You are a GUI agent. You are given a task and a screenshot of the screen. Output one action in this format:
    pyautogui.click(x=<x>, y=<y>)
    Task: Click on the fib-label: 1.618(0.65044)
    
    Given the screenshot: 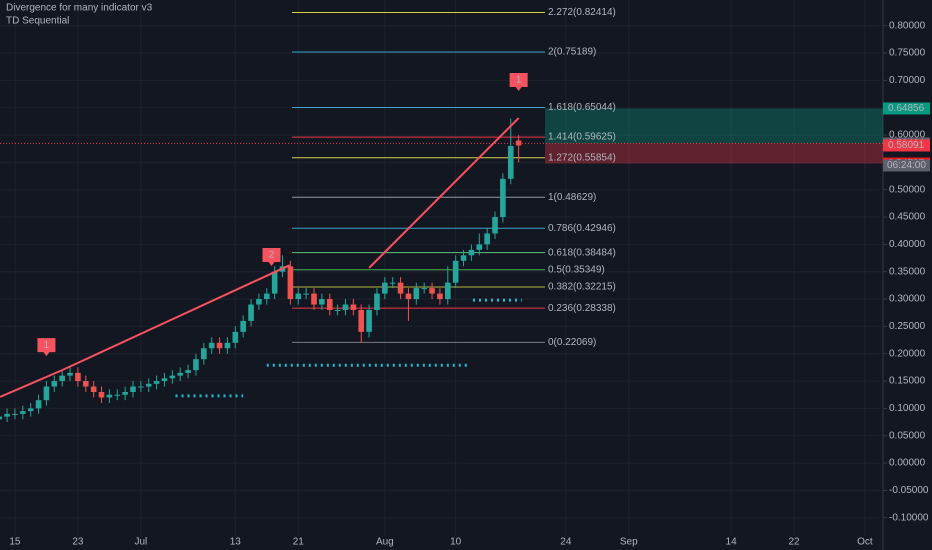 What is the action you would take?
    pyautogui.click(x=582, y=107)
    